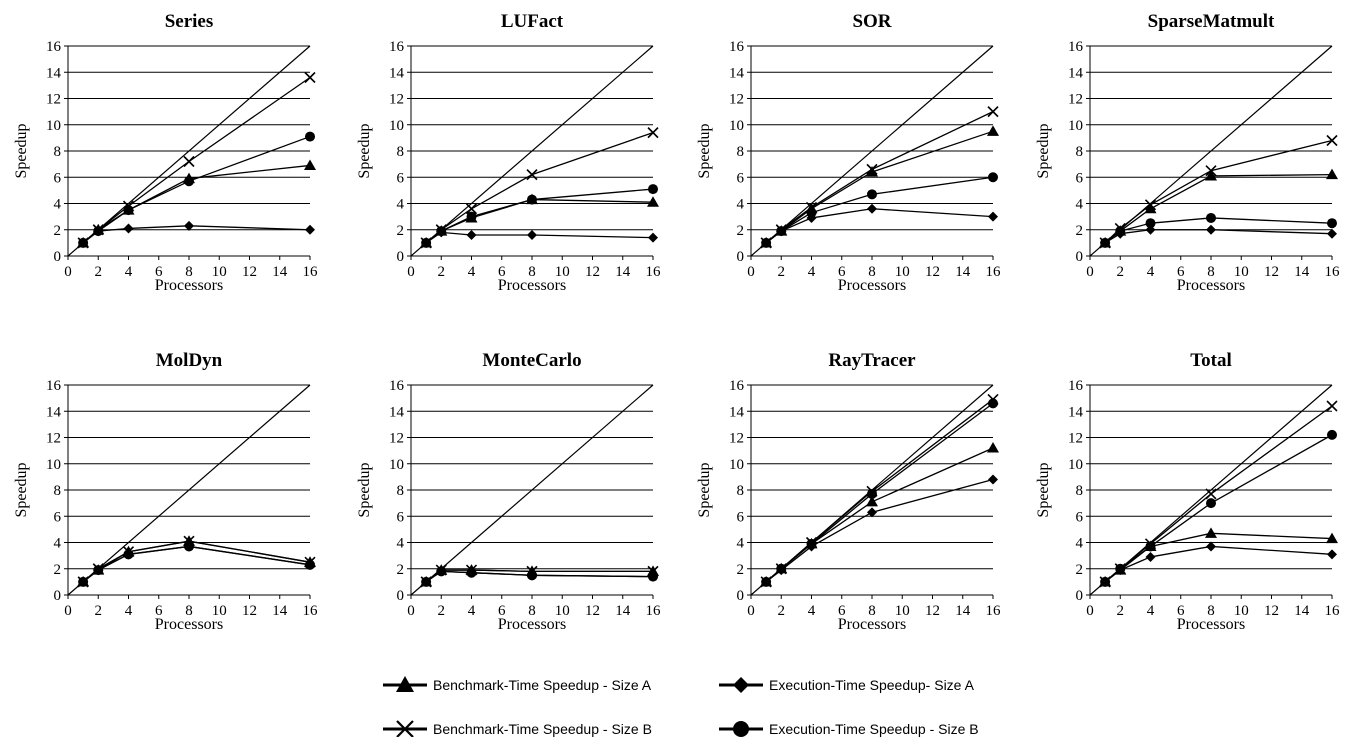 This screenshot has width=1355, height=737. What do you see at coordinates (1211, 21) in the screenshot?
I see `chart-title: SparseMatmult` at bounding box center [1211, 21].